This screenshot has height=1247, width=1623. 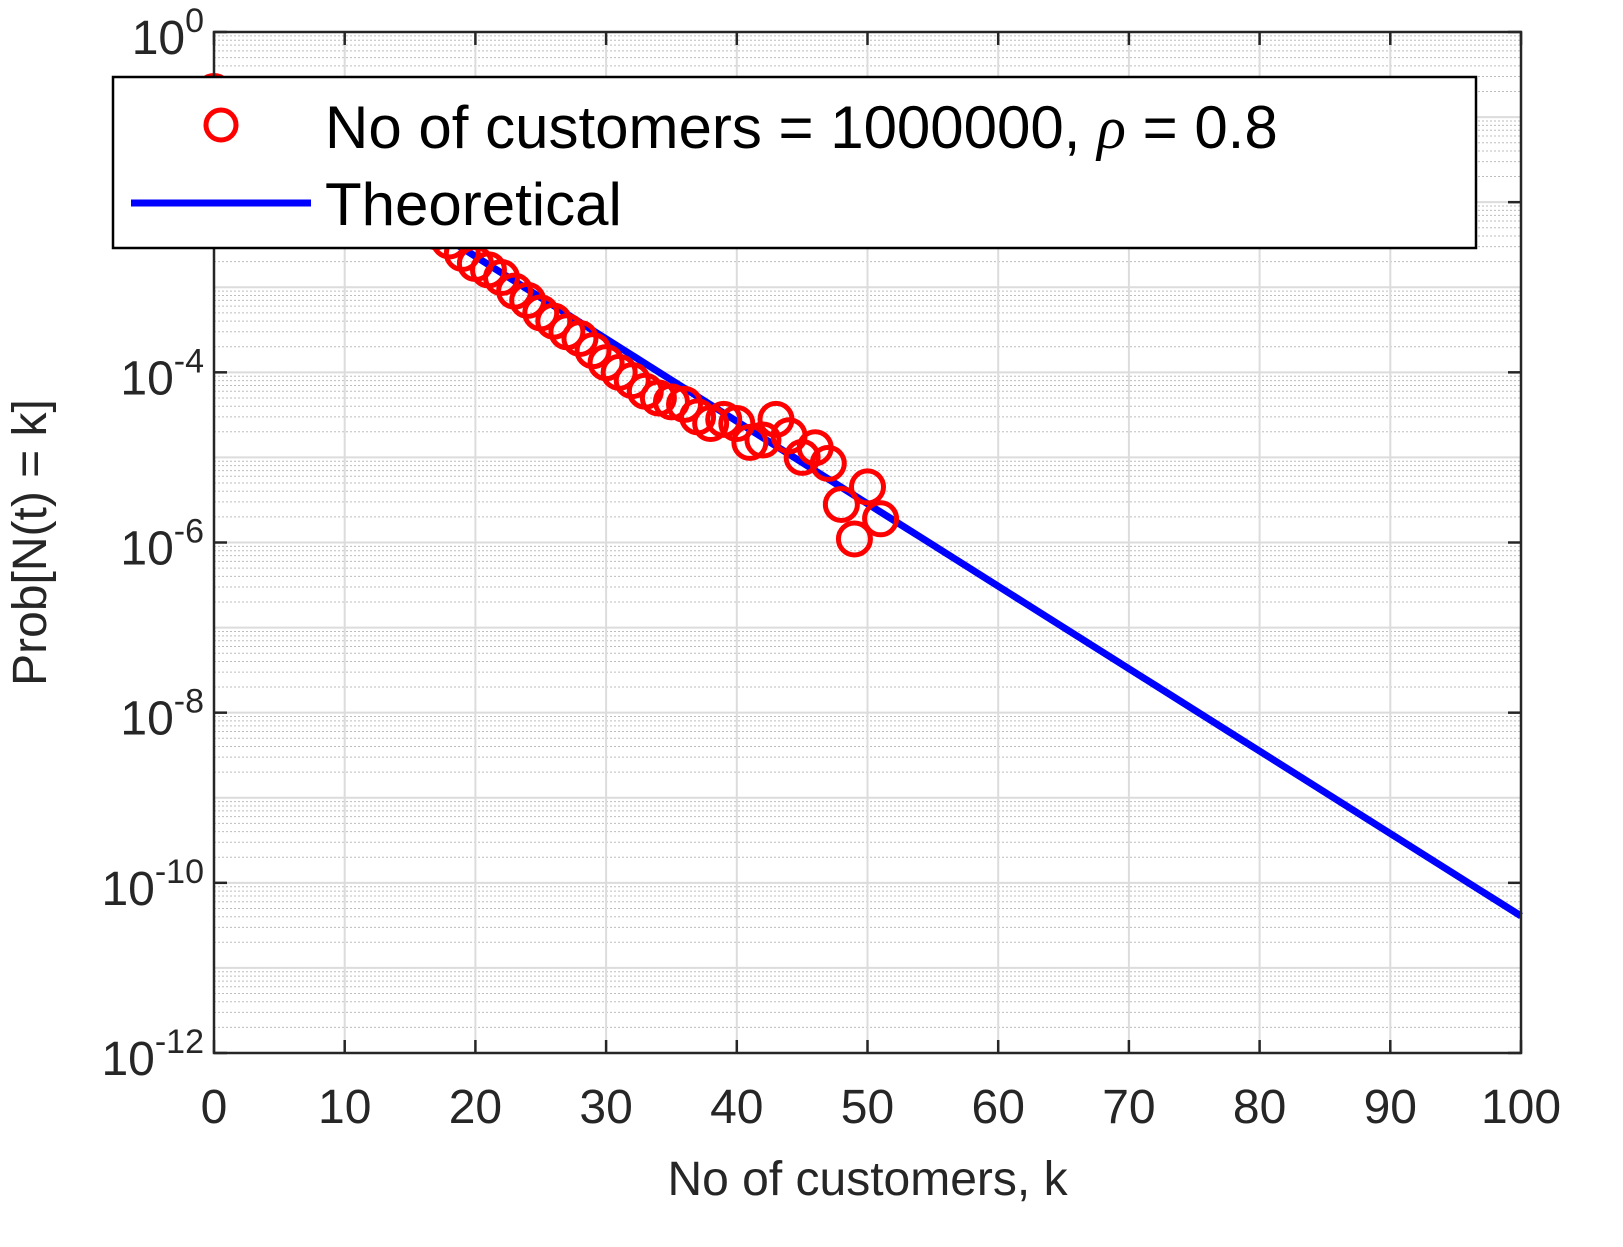 I want to click on y-tick-label: 10⁰, so click(x=168, y=33).